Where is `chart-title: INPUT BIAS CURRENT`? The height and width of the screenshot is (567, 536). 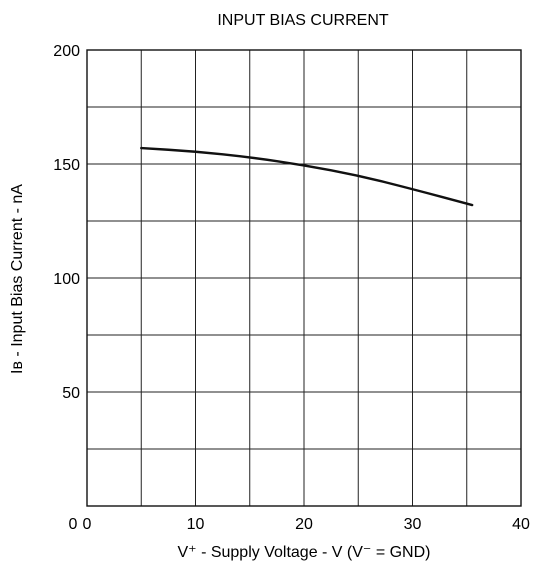
chart-title: INPUT BIAS CURRENT is located at coordinates (303, 20).